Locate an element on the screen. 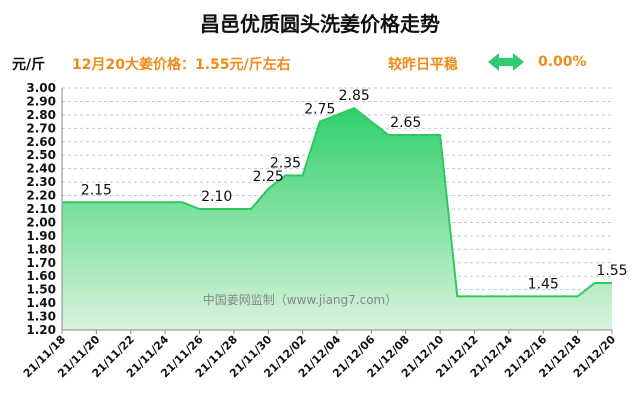 The image size is (640, 410). data-label: 1.45 is located at coordinates (543, 284).